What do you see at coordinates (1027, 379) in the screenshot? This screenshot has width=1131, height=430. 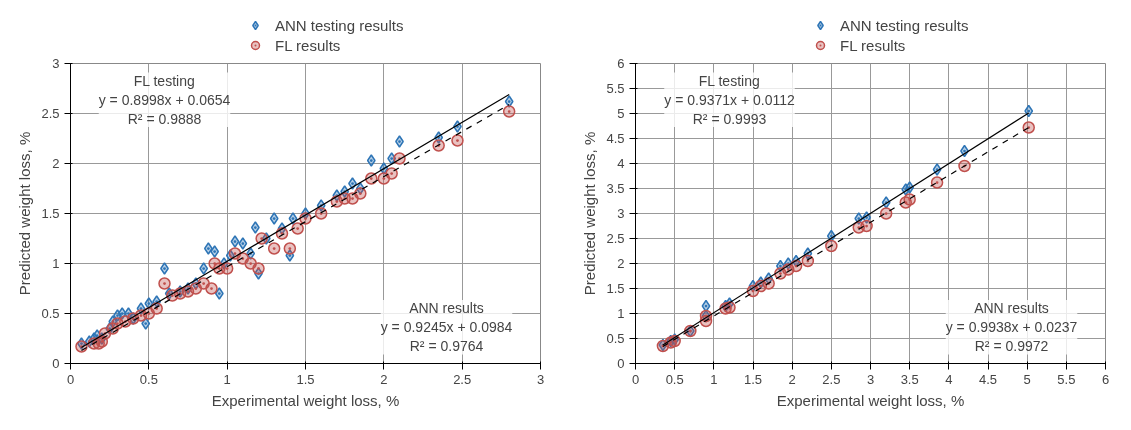 I see `x-tick-label: 5` at bounding box center [1027, 379].